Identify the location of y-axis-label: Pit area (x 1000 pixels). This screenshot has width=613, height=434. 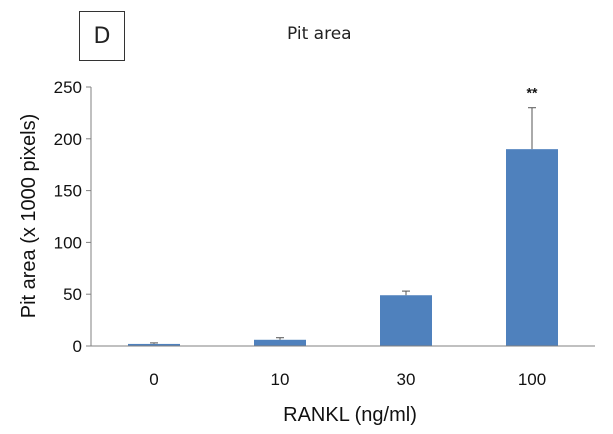
(29, 216).